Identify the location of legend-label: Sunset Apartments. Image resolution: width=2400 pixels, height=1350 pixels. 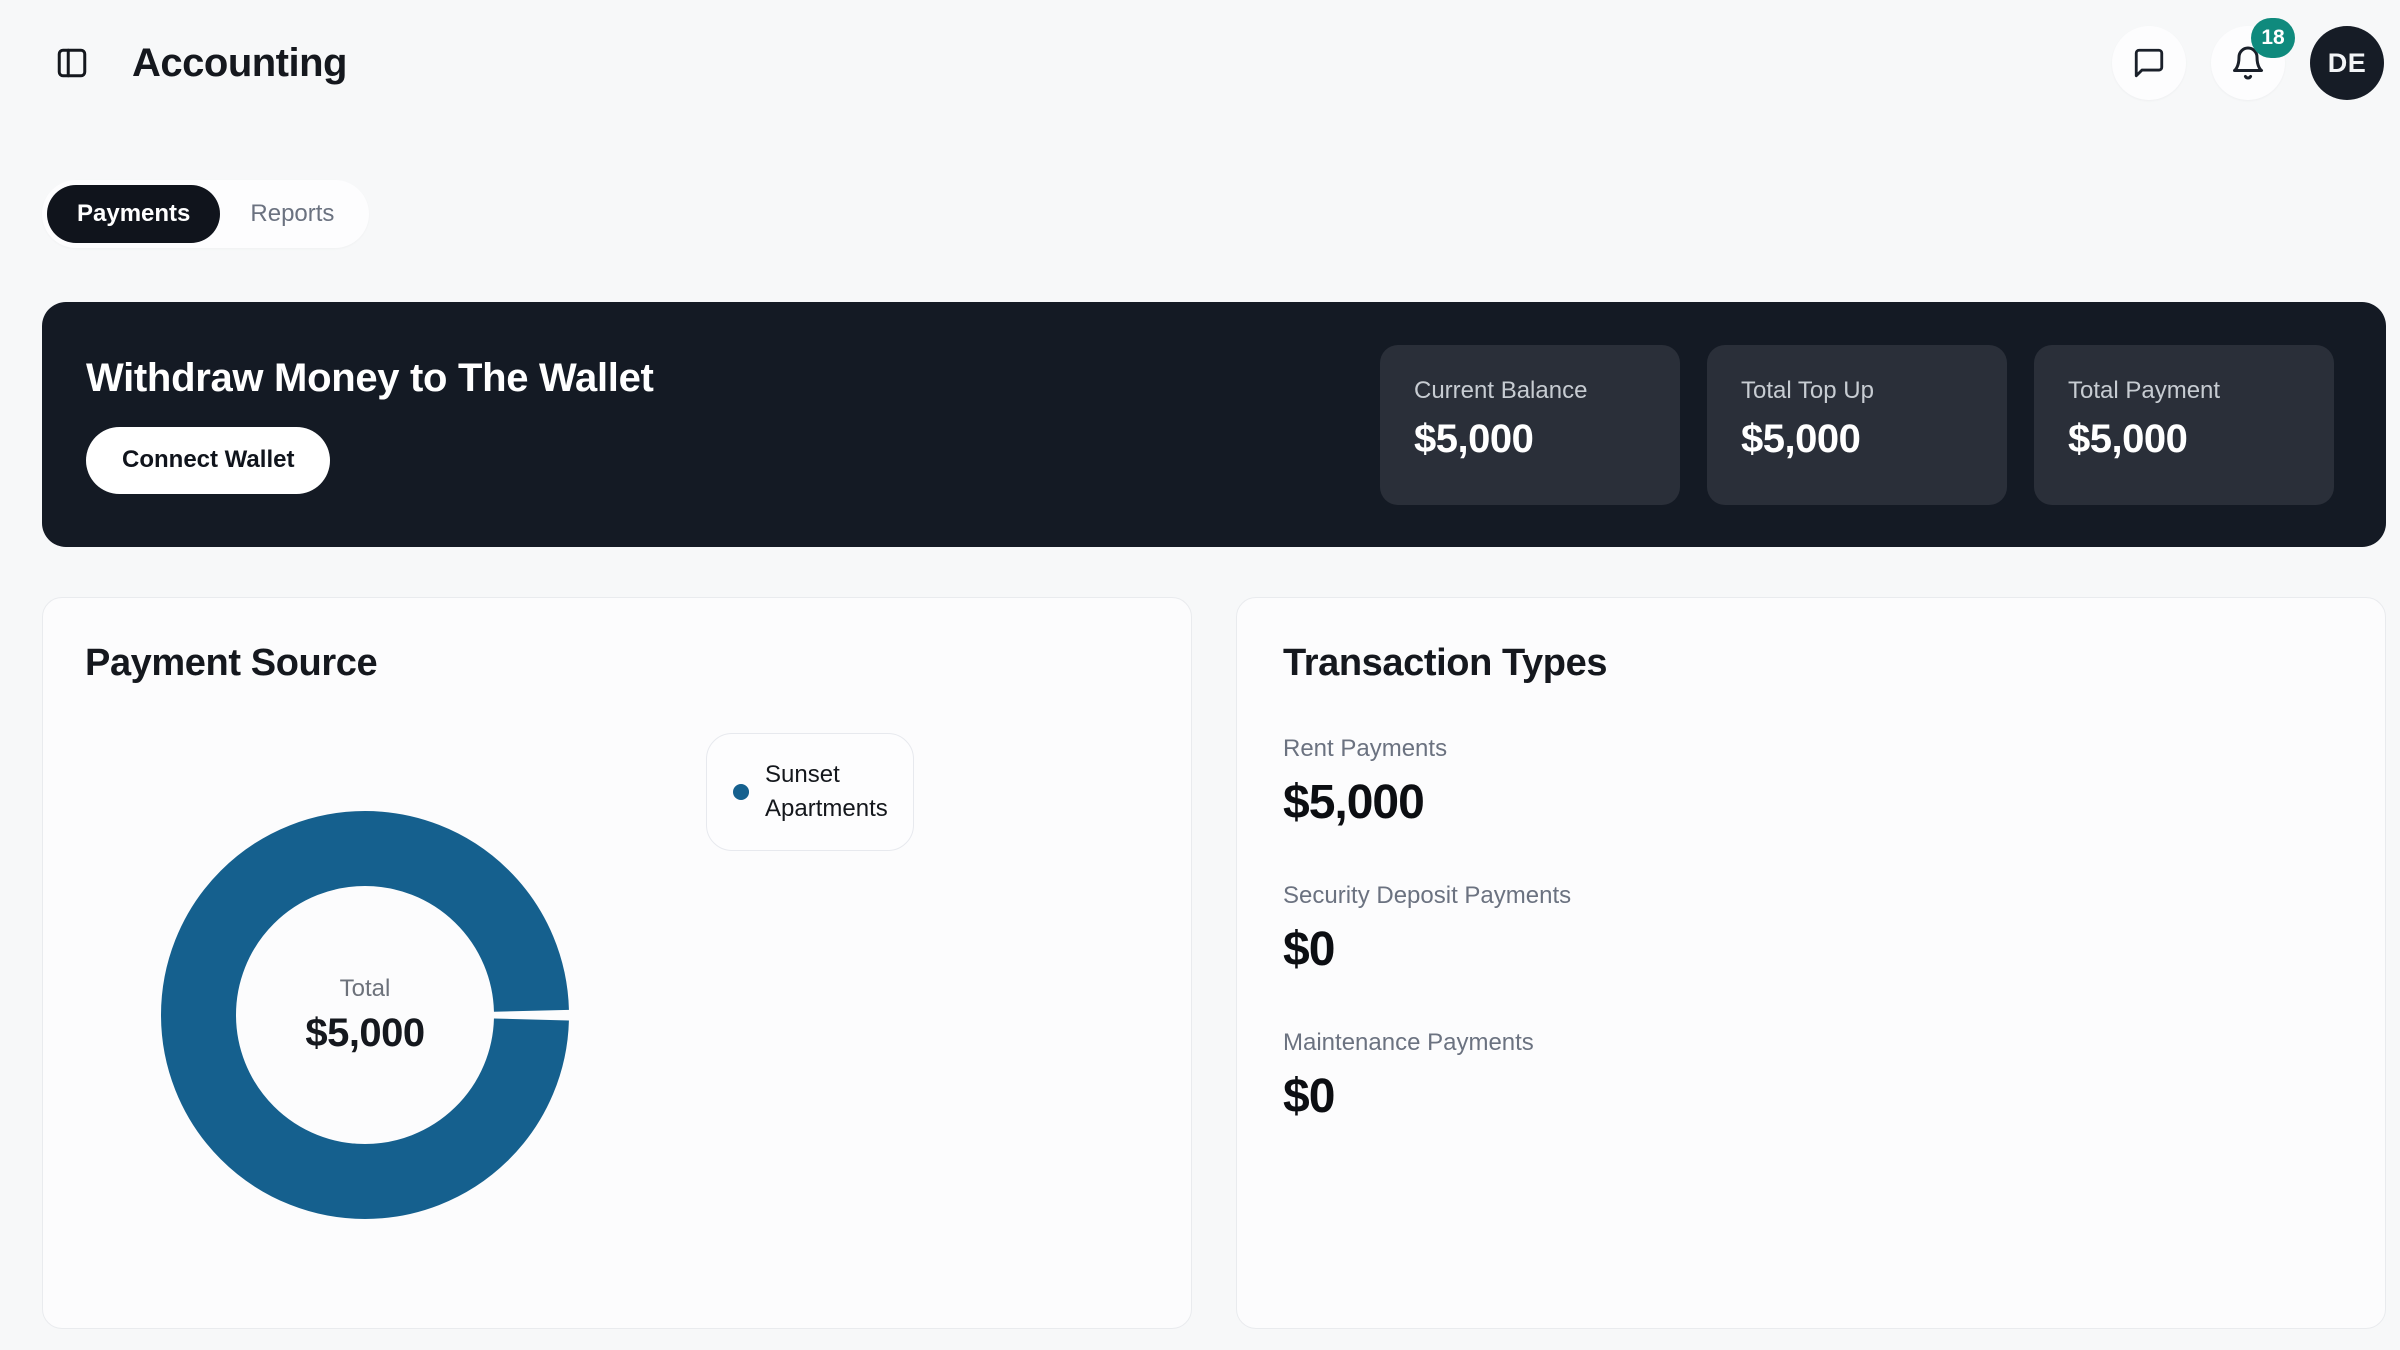
(826, 791).